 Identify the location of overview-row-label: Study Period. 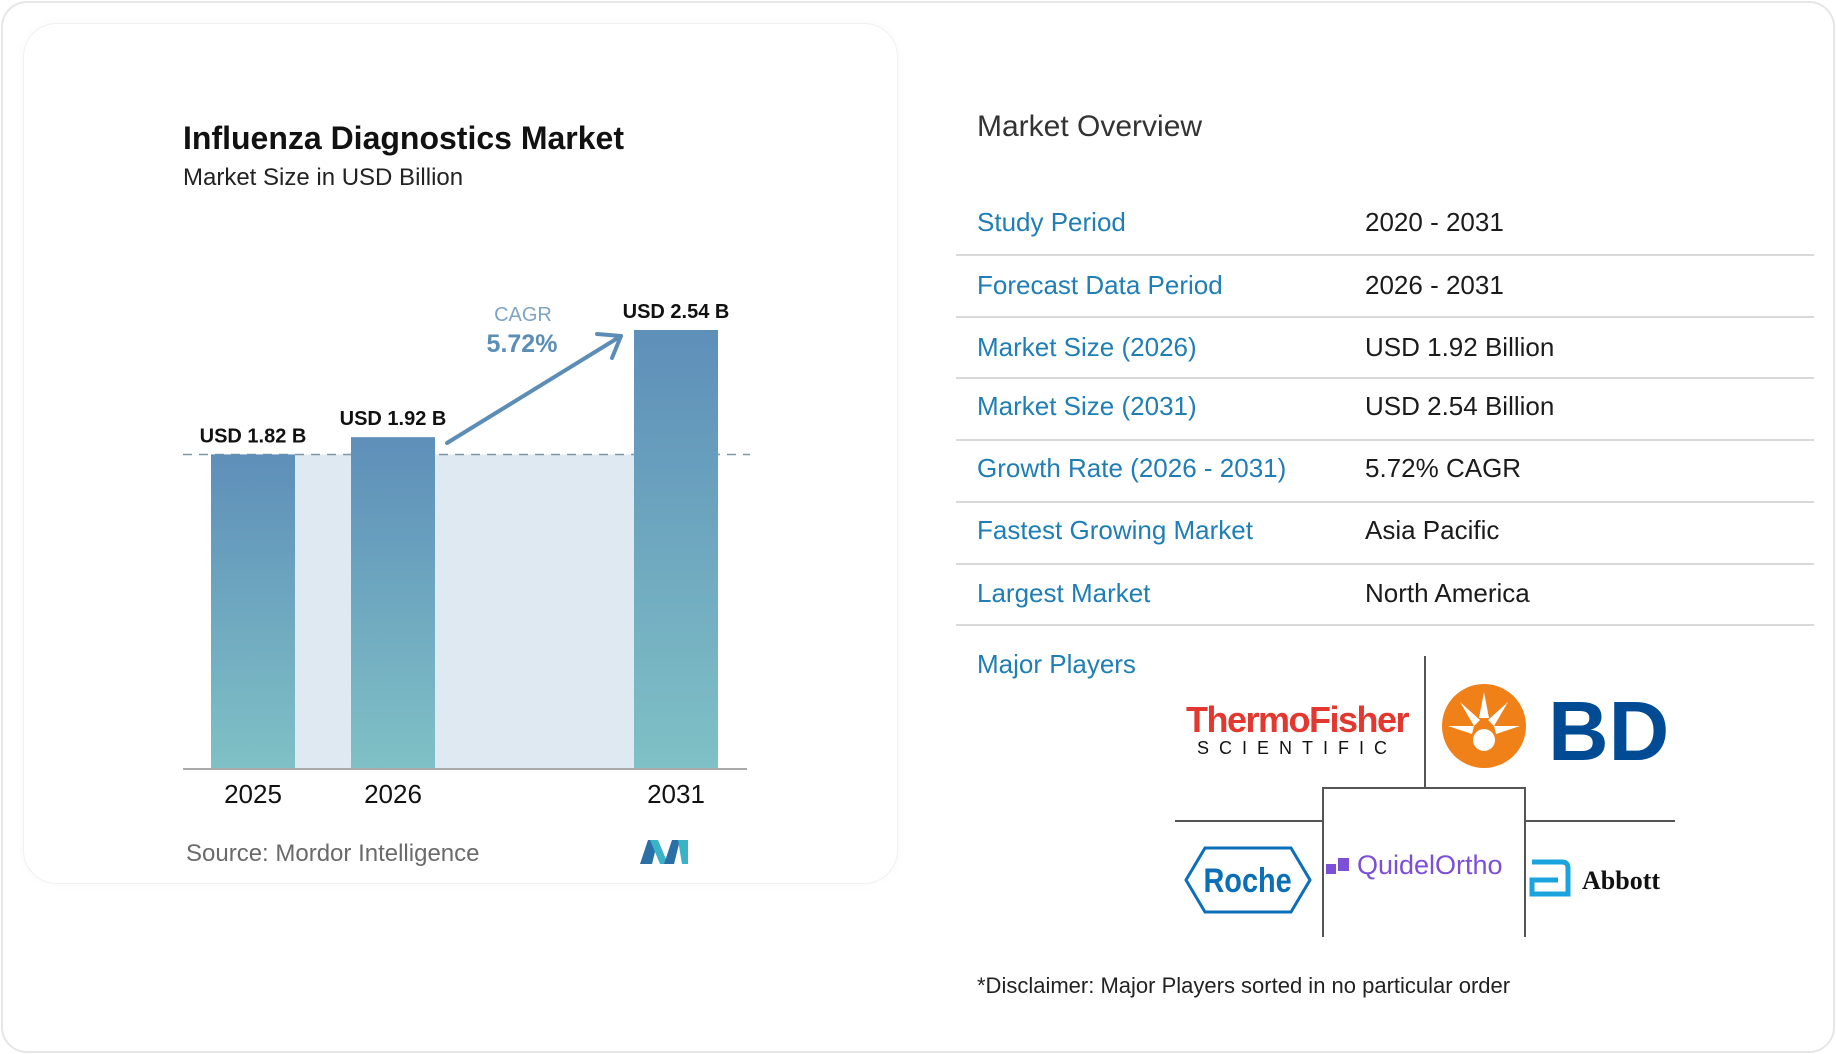
(1051, 222).